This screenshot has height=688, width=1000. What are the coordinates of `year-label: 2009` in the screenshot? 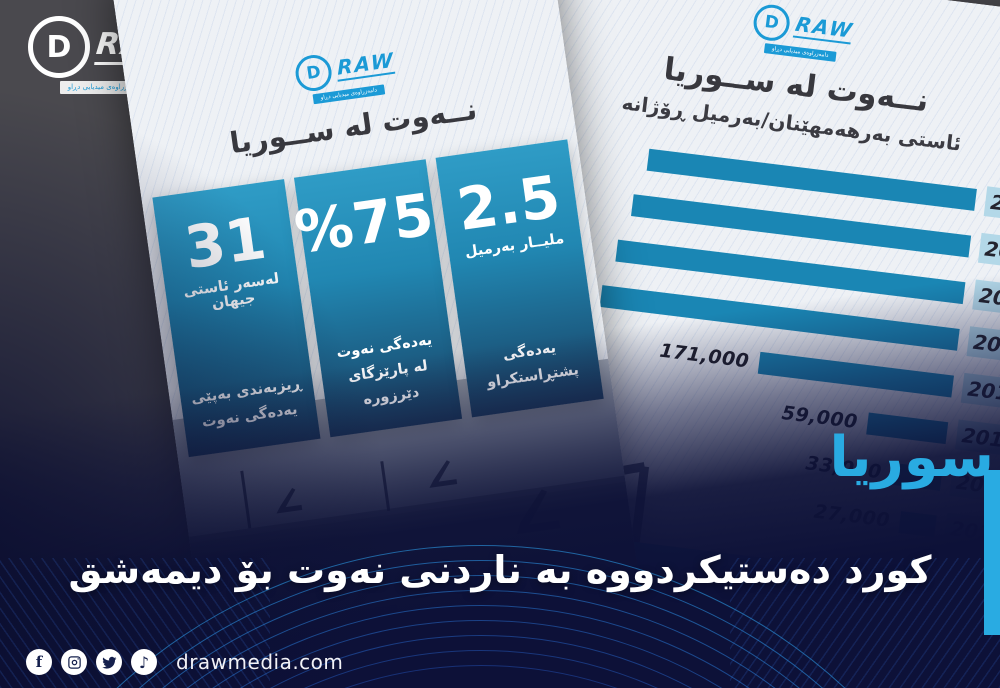 It's located at (988, 251).